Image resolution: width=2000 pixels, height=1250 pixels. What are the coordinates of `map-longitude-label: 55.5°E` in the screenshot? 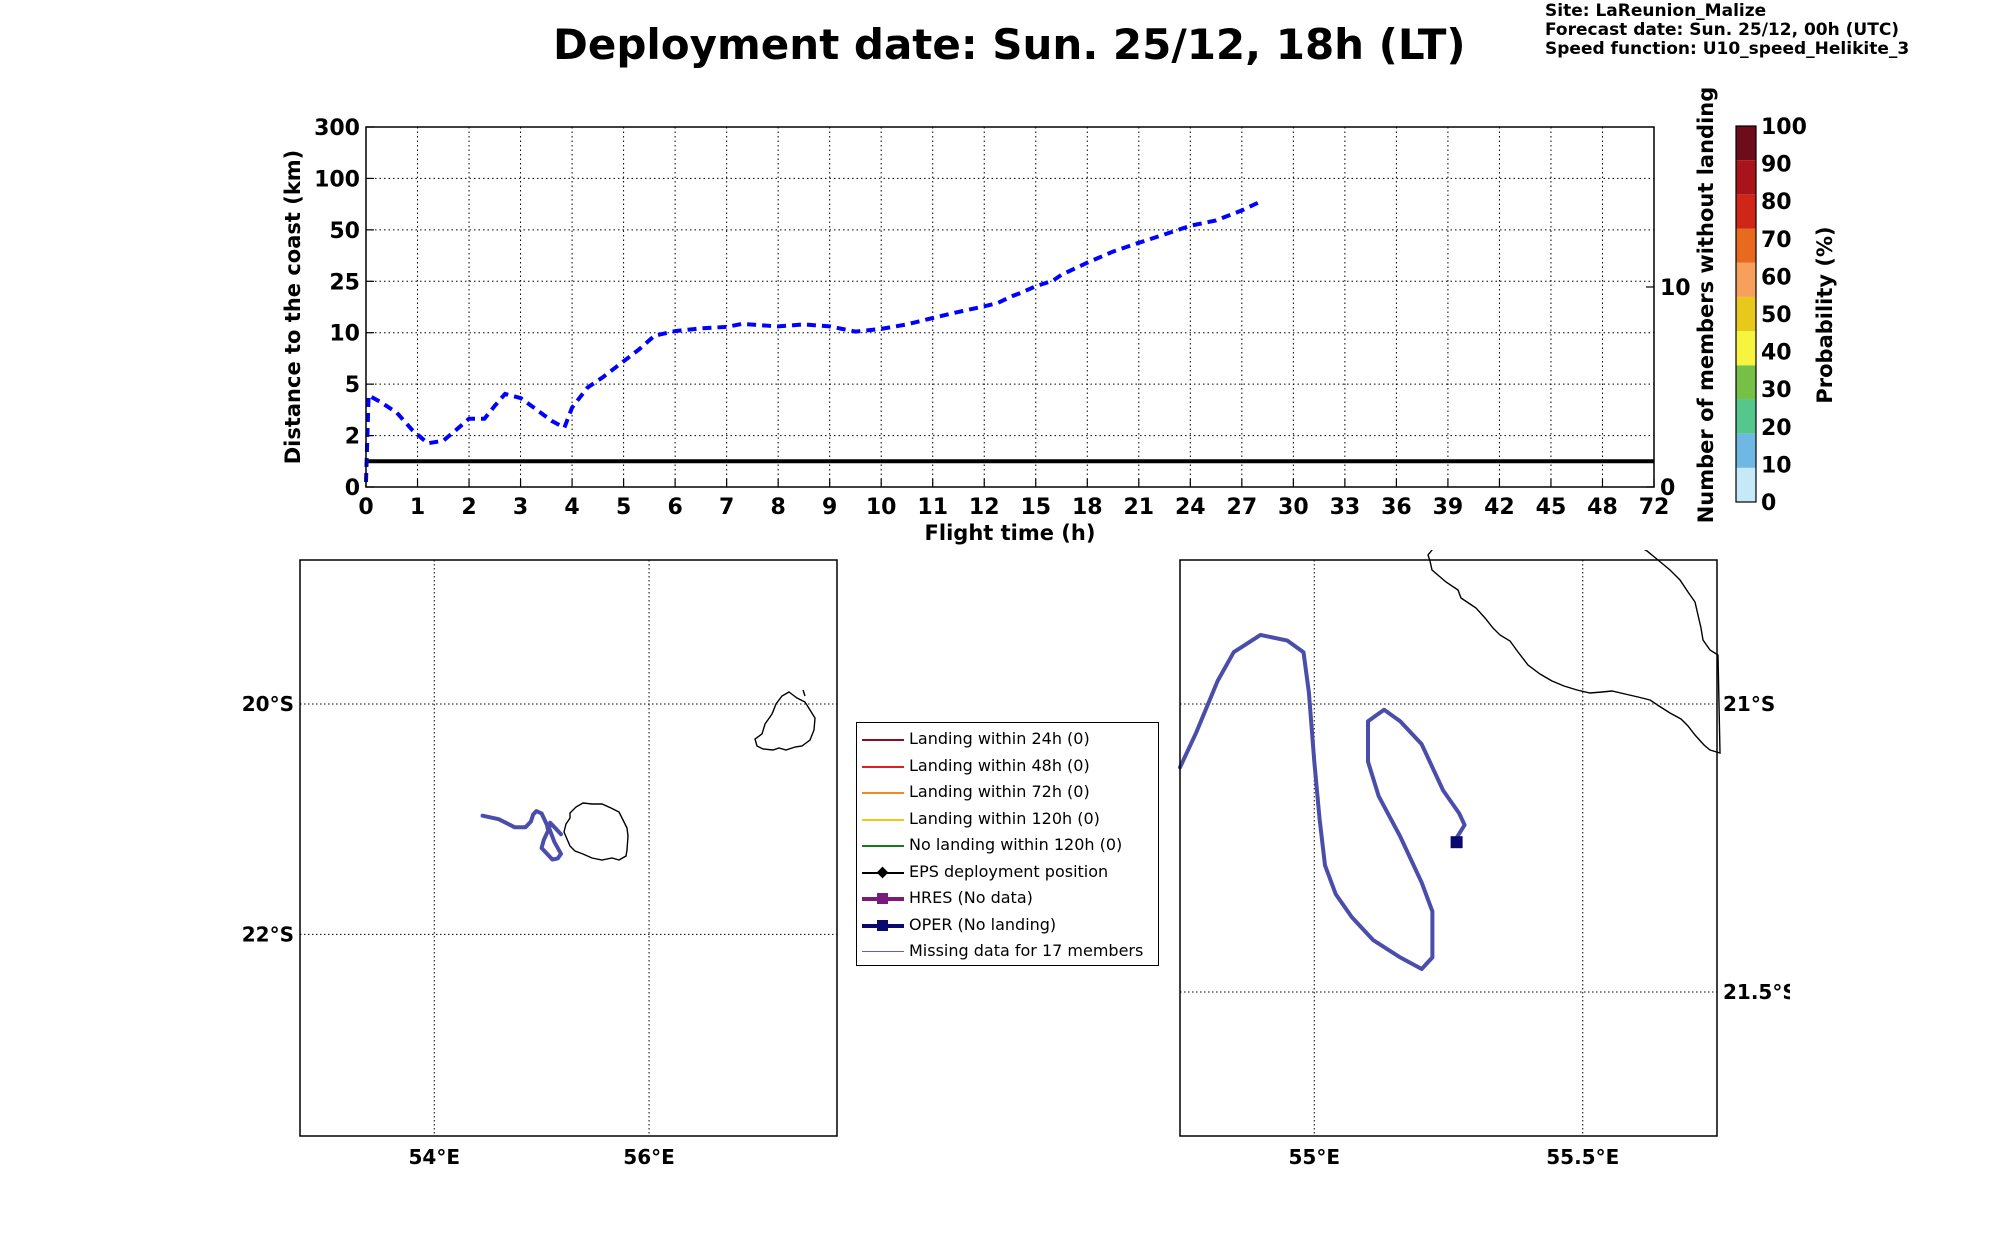 It's located at (1582, 1157).